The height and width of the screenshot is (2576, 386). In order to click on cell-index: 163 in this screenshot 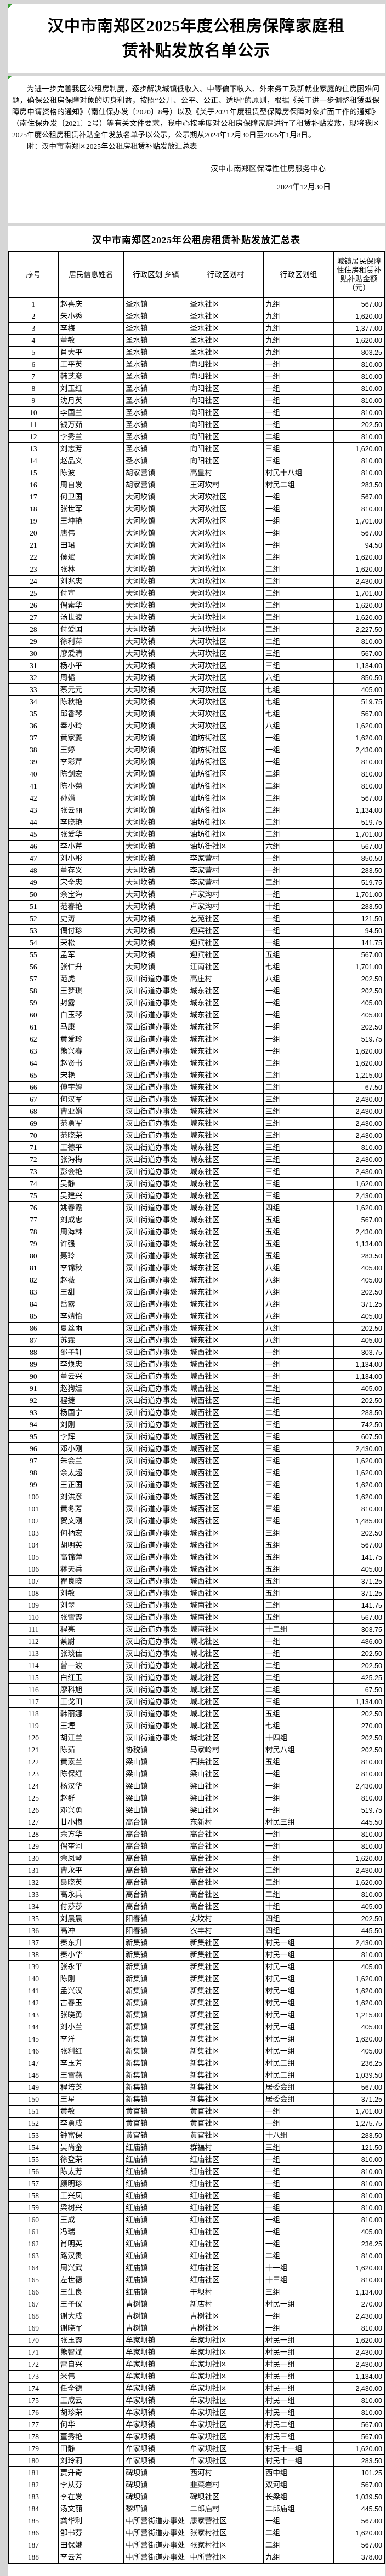, I will do `click(34, 2256)`.